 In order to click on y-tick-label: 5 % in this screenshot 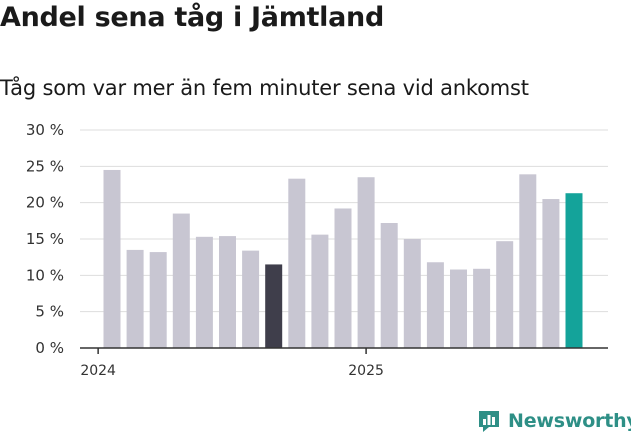, I will do `click(49, 312)`.